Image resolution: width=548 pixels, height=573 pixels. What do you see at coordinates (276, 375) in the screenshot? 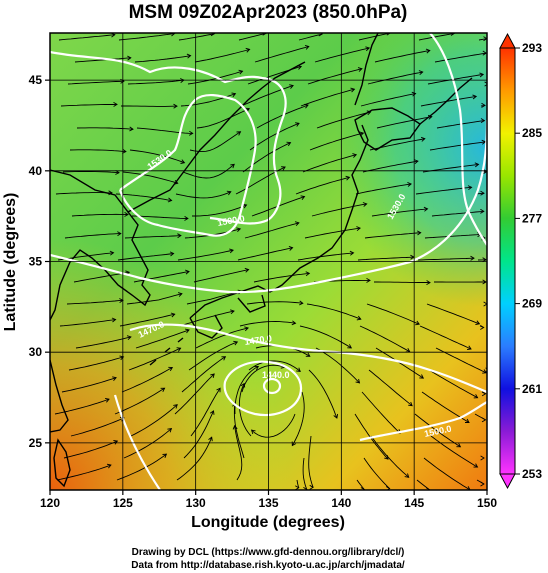
I see `contour-label: 1440.0` at bounding box center [276, 375].